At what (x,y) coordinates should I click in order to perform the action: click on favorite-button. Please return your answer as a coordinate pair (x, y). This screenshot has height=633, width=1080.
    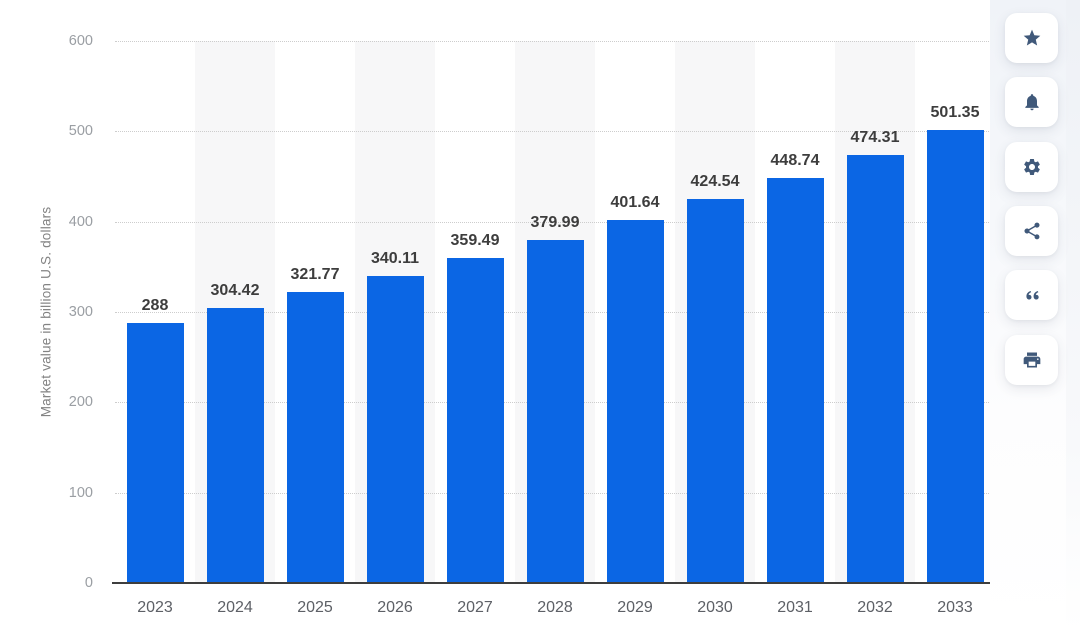
    Looking at the image, I should click on (1031, 38).